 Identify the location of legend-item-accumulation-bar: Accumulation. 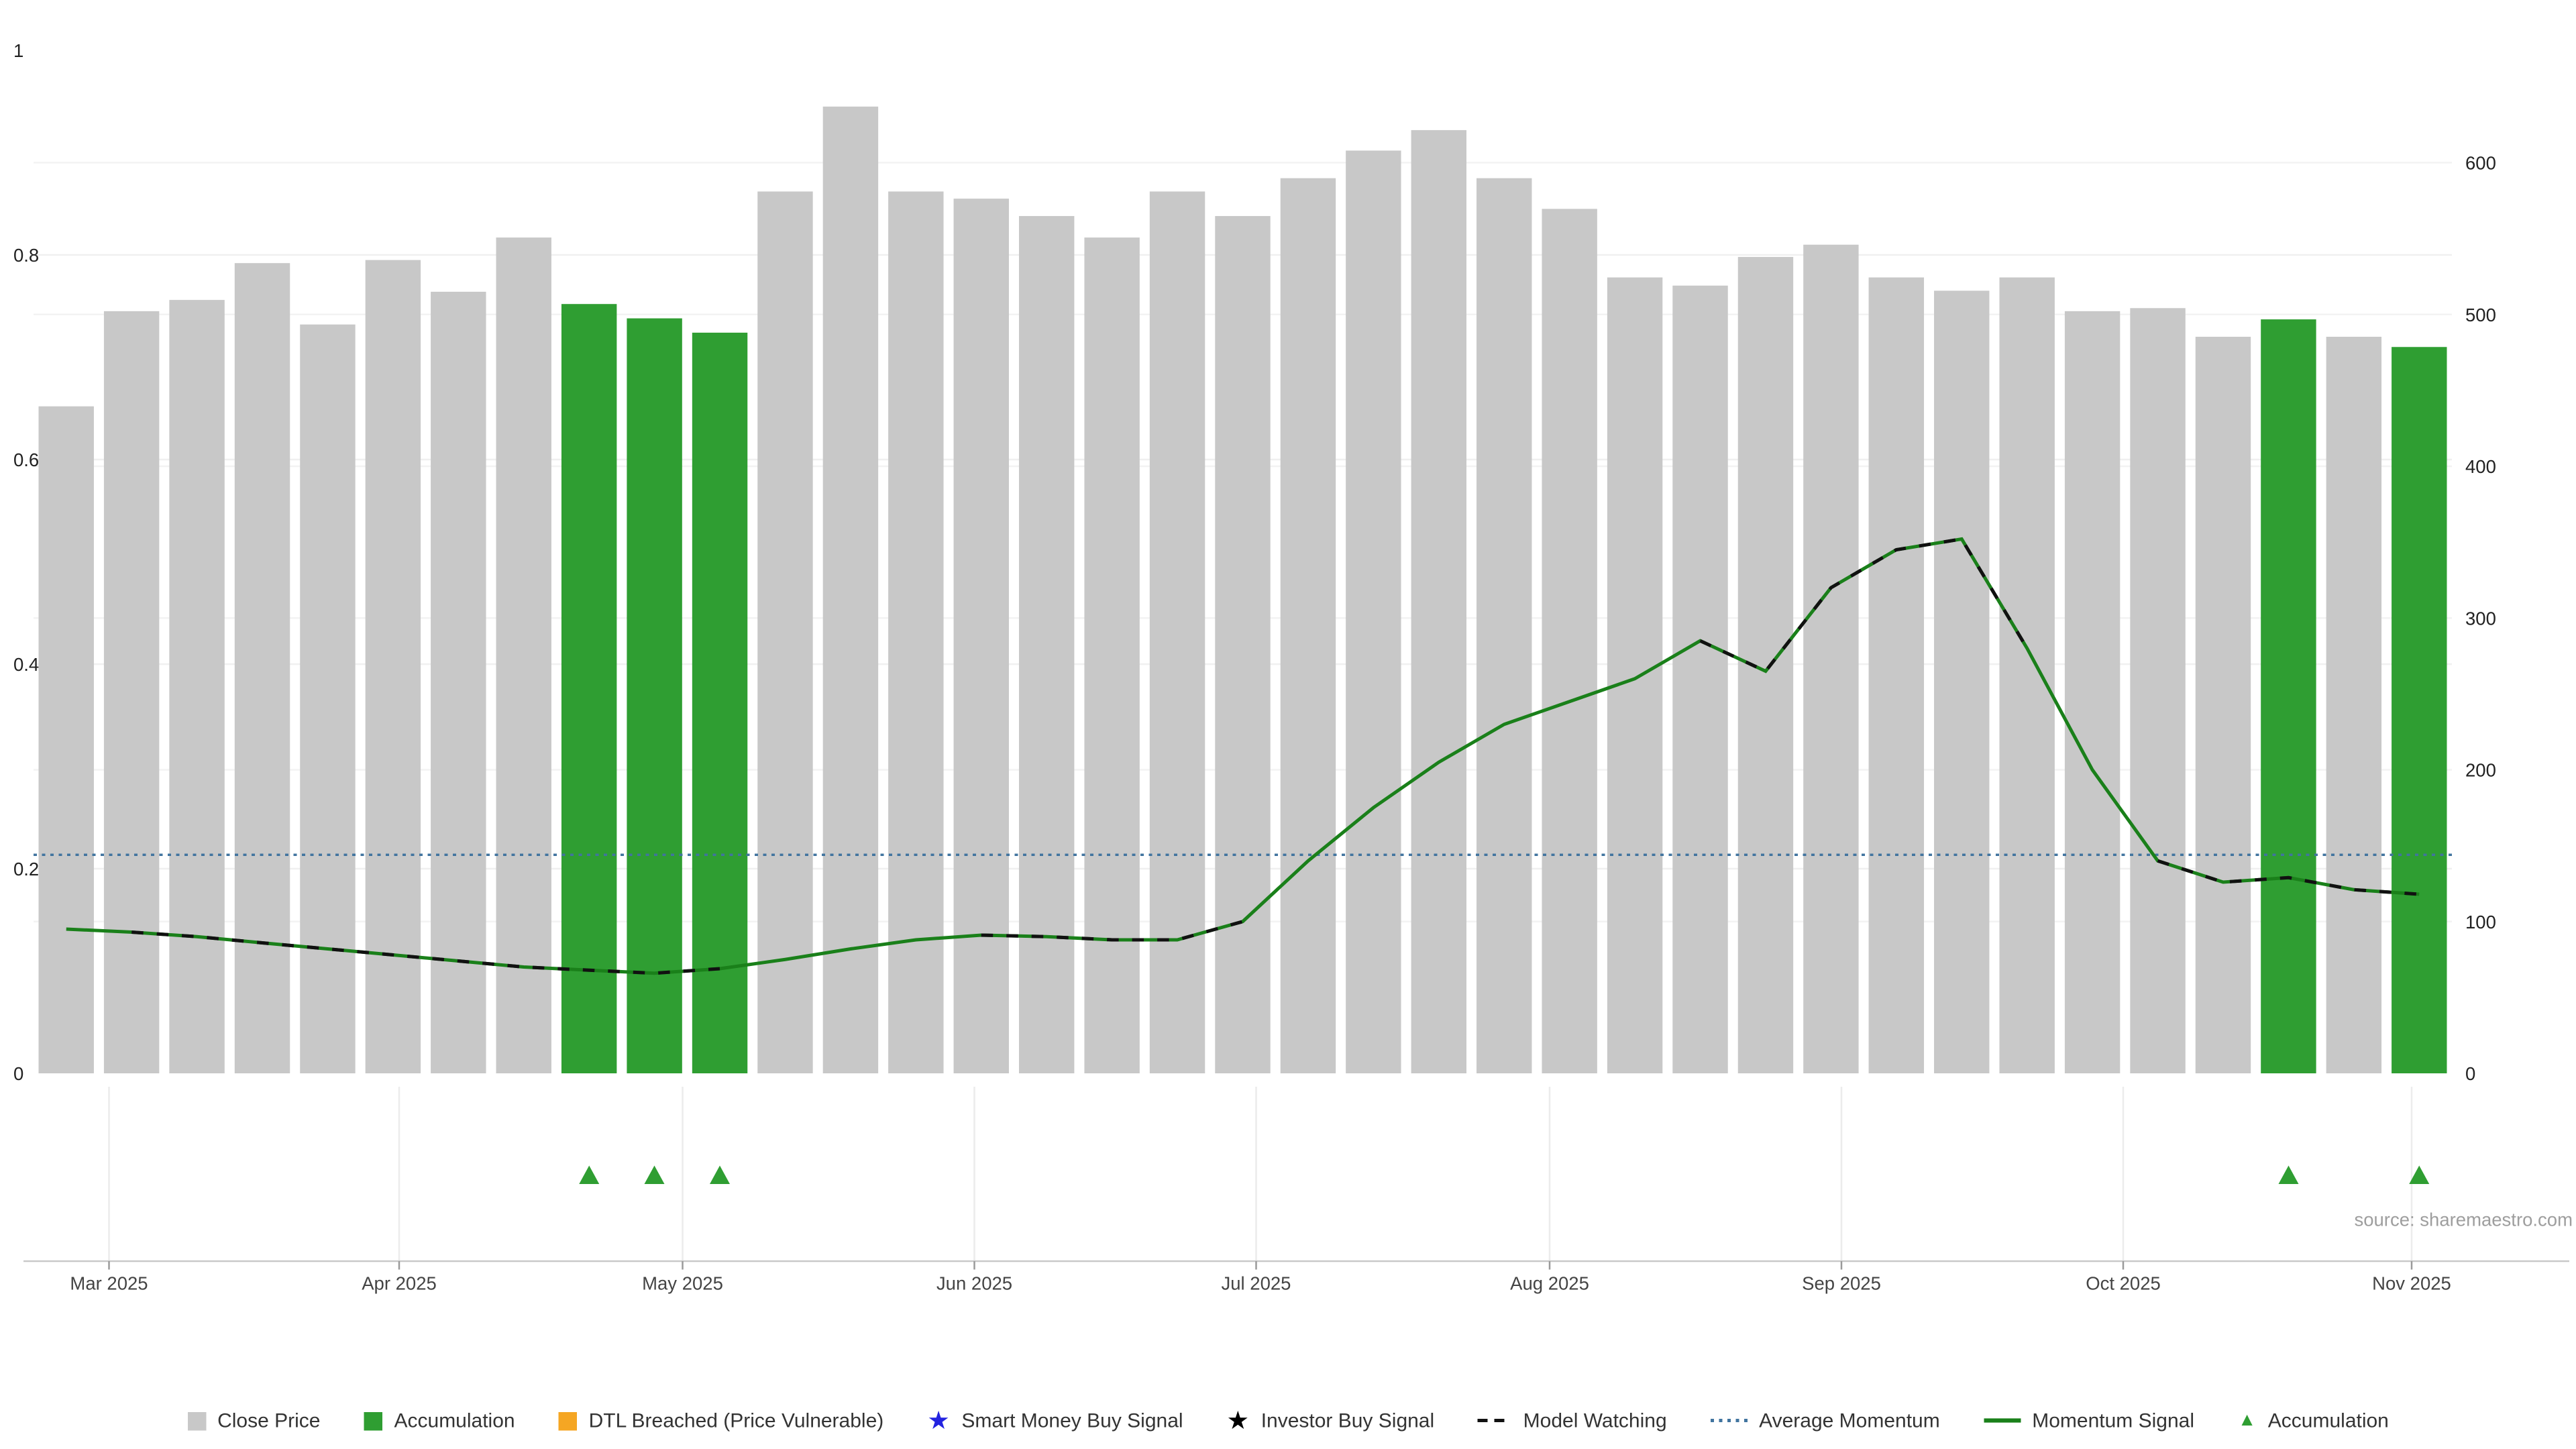
(439, 1420).